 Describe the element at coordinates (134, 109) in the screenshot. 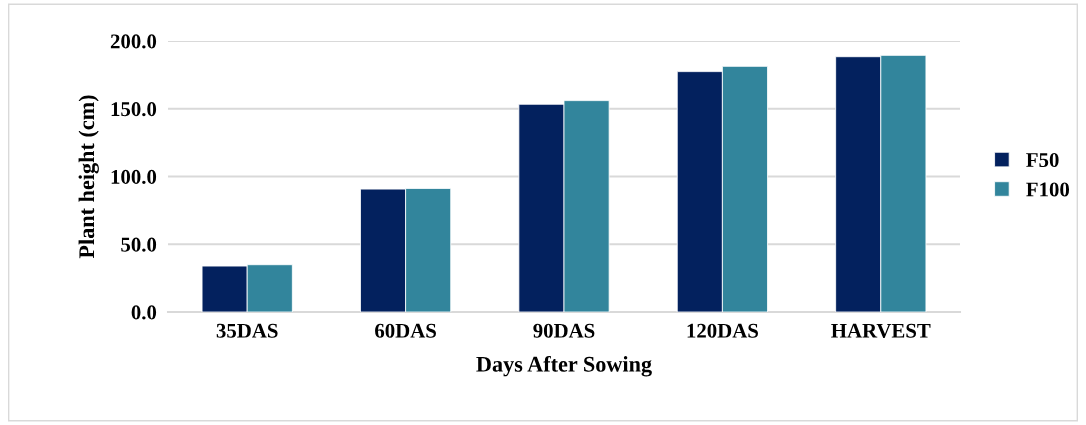

I see `y-tick-label: 150.0` at that location.